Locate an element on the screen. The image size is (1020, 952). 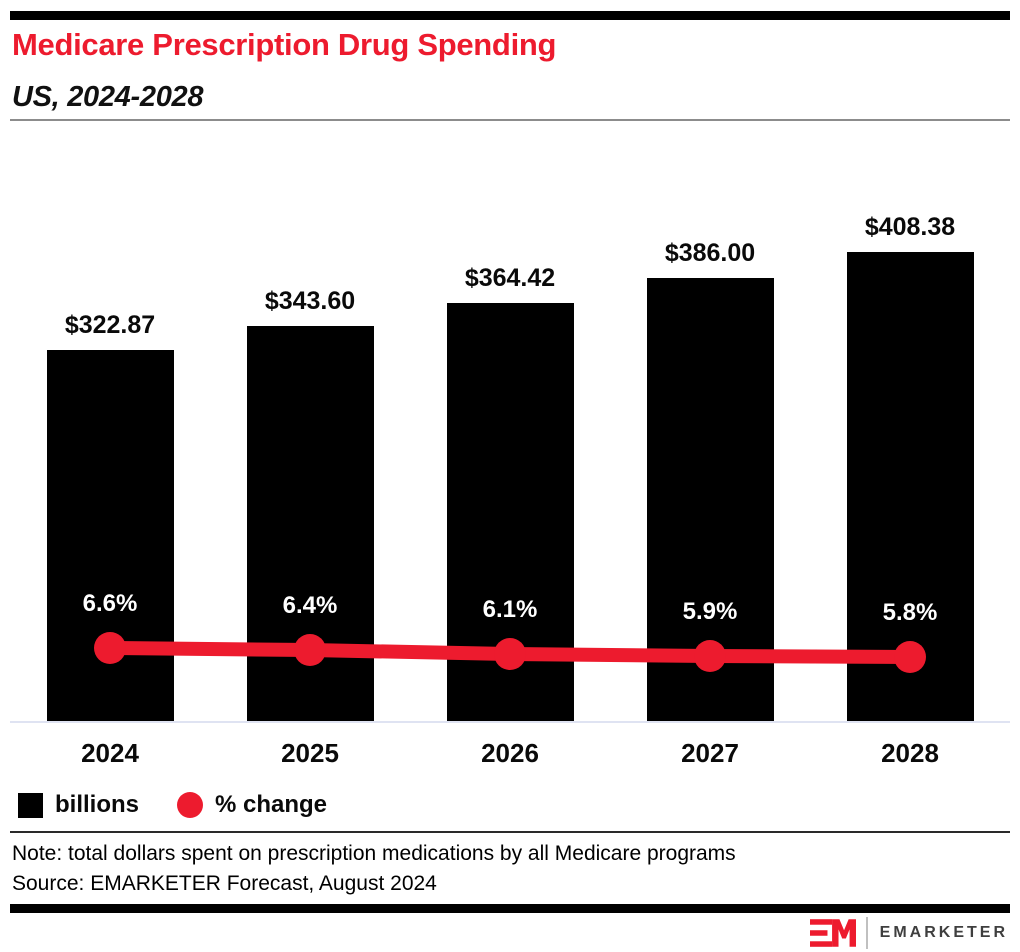
chart-subtitle: US, 2024-2028 is located at coordinates (108, 97).